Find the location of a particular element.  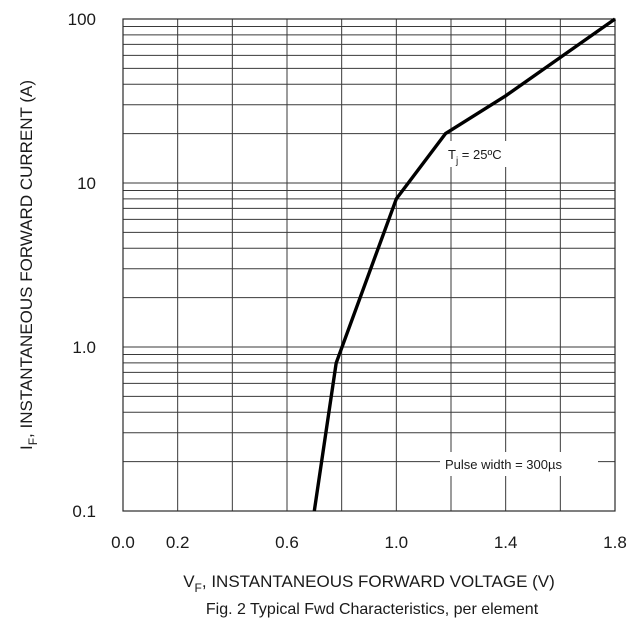

tj-annotation: Tj = 25ºC is located at coordinates (481, 154).